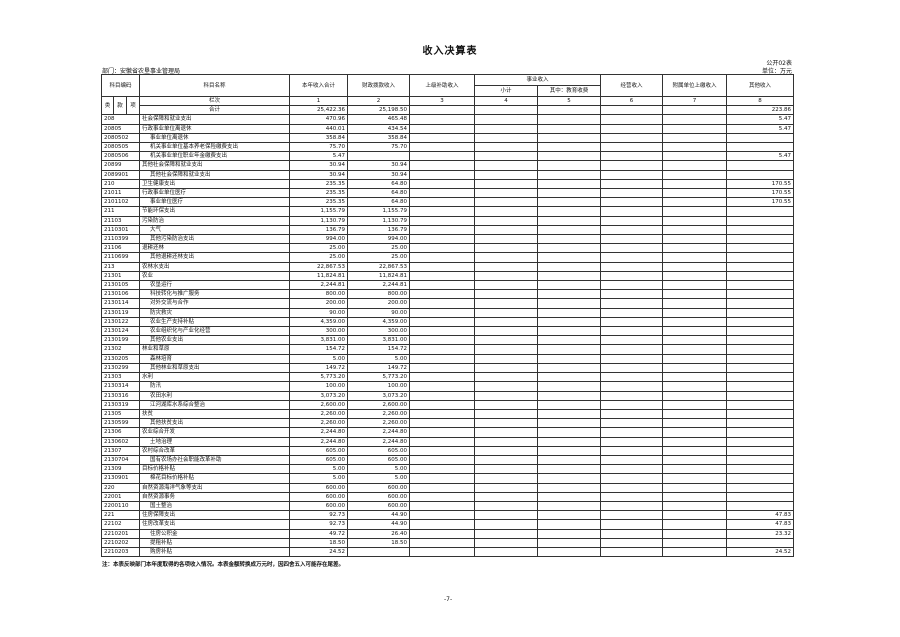 Image resolution: width=900 pixels, height=637 pixels. I want to click on header-lei: 类, so click(107, 105).